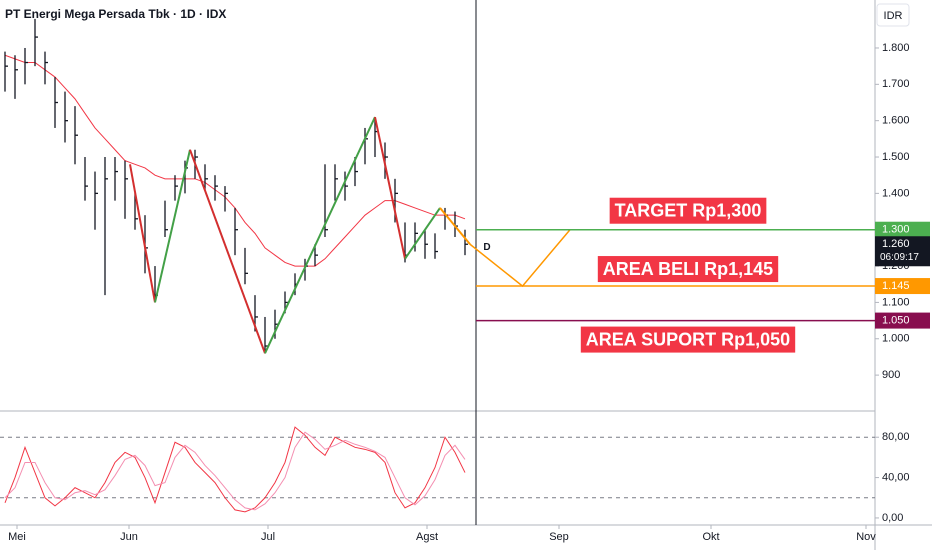 This screenshot has height=550, width=932. Describe the element at coordinates (891, 375) in the screenshot. I see `y-tick-label: 900` at that location.